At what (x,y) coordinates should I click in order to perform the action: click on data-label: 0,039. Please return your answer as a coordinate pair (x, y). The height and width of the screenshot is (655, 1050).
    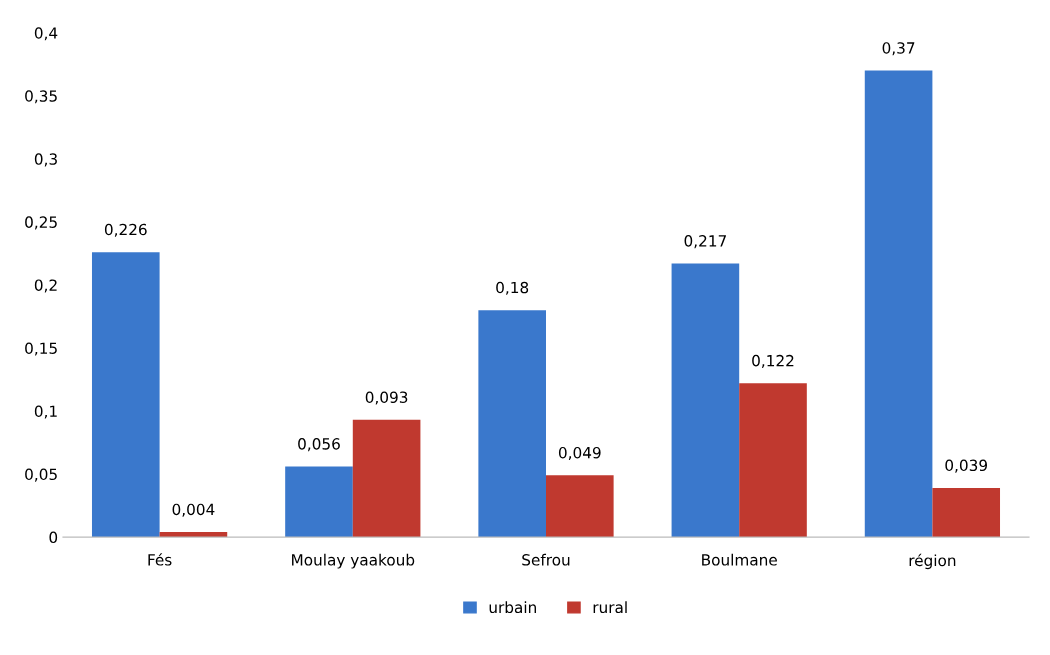
    Looking at the image, I should click on (966, 466).